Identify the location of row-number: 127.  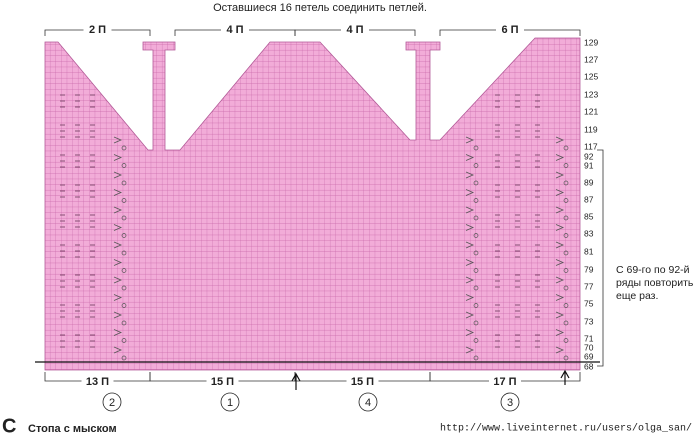
(591, 59).